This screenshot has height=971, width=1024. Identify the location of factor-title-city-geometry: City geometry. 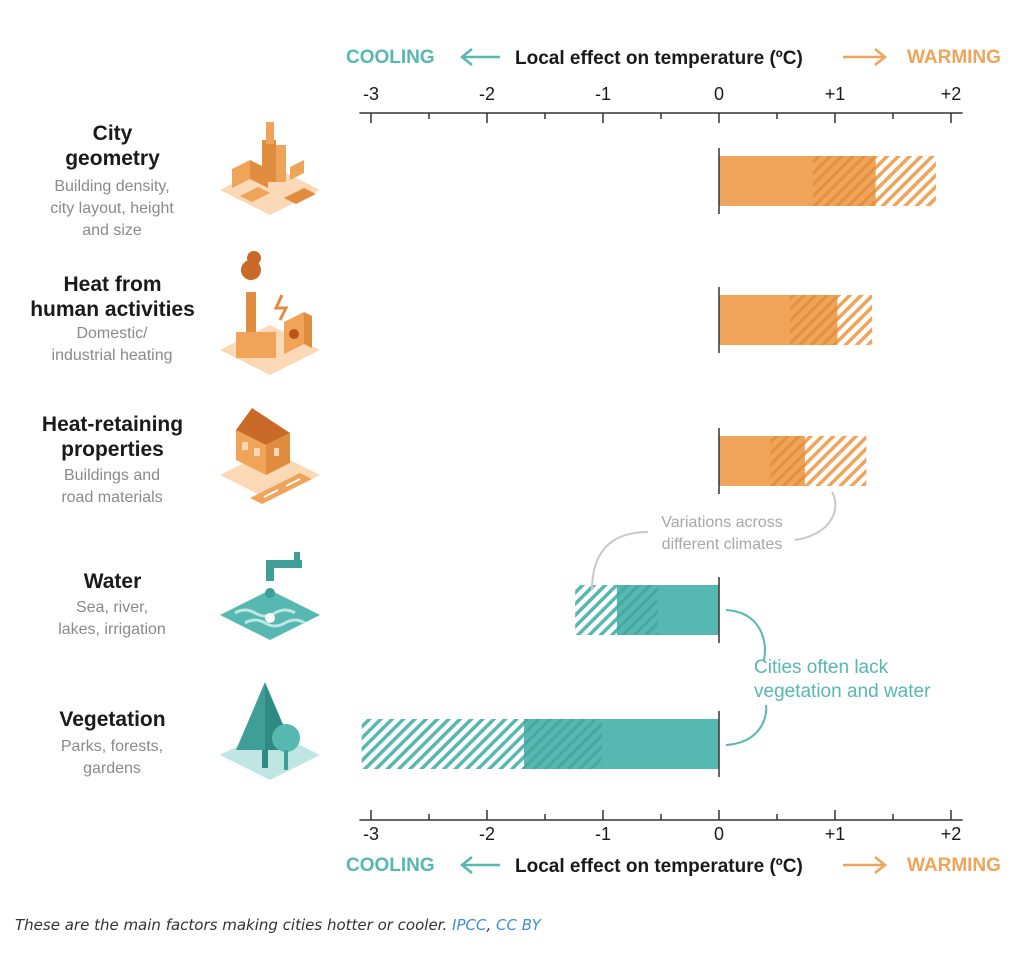
(112, 146).